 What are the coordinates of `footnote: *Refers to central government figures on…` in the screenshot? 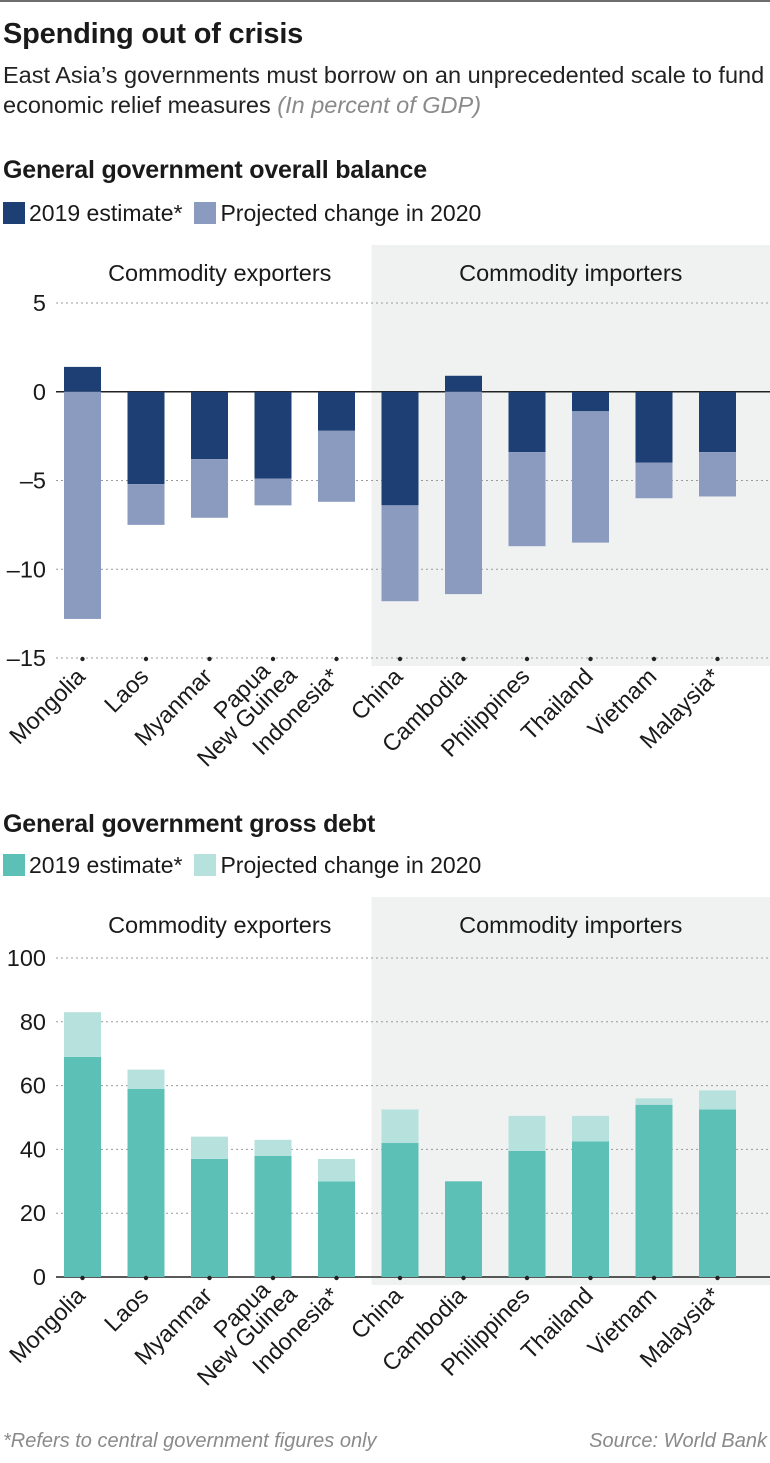 It's located at (190, 1441).